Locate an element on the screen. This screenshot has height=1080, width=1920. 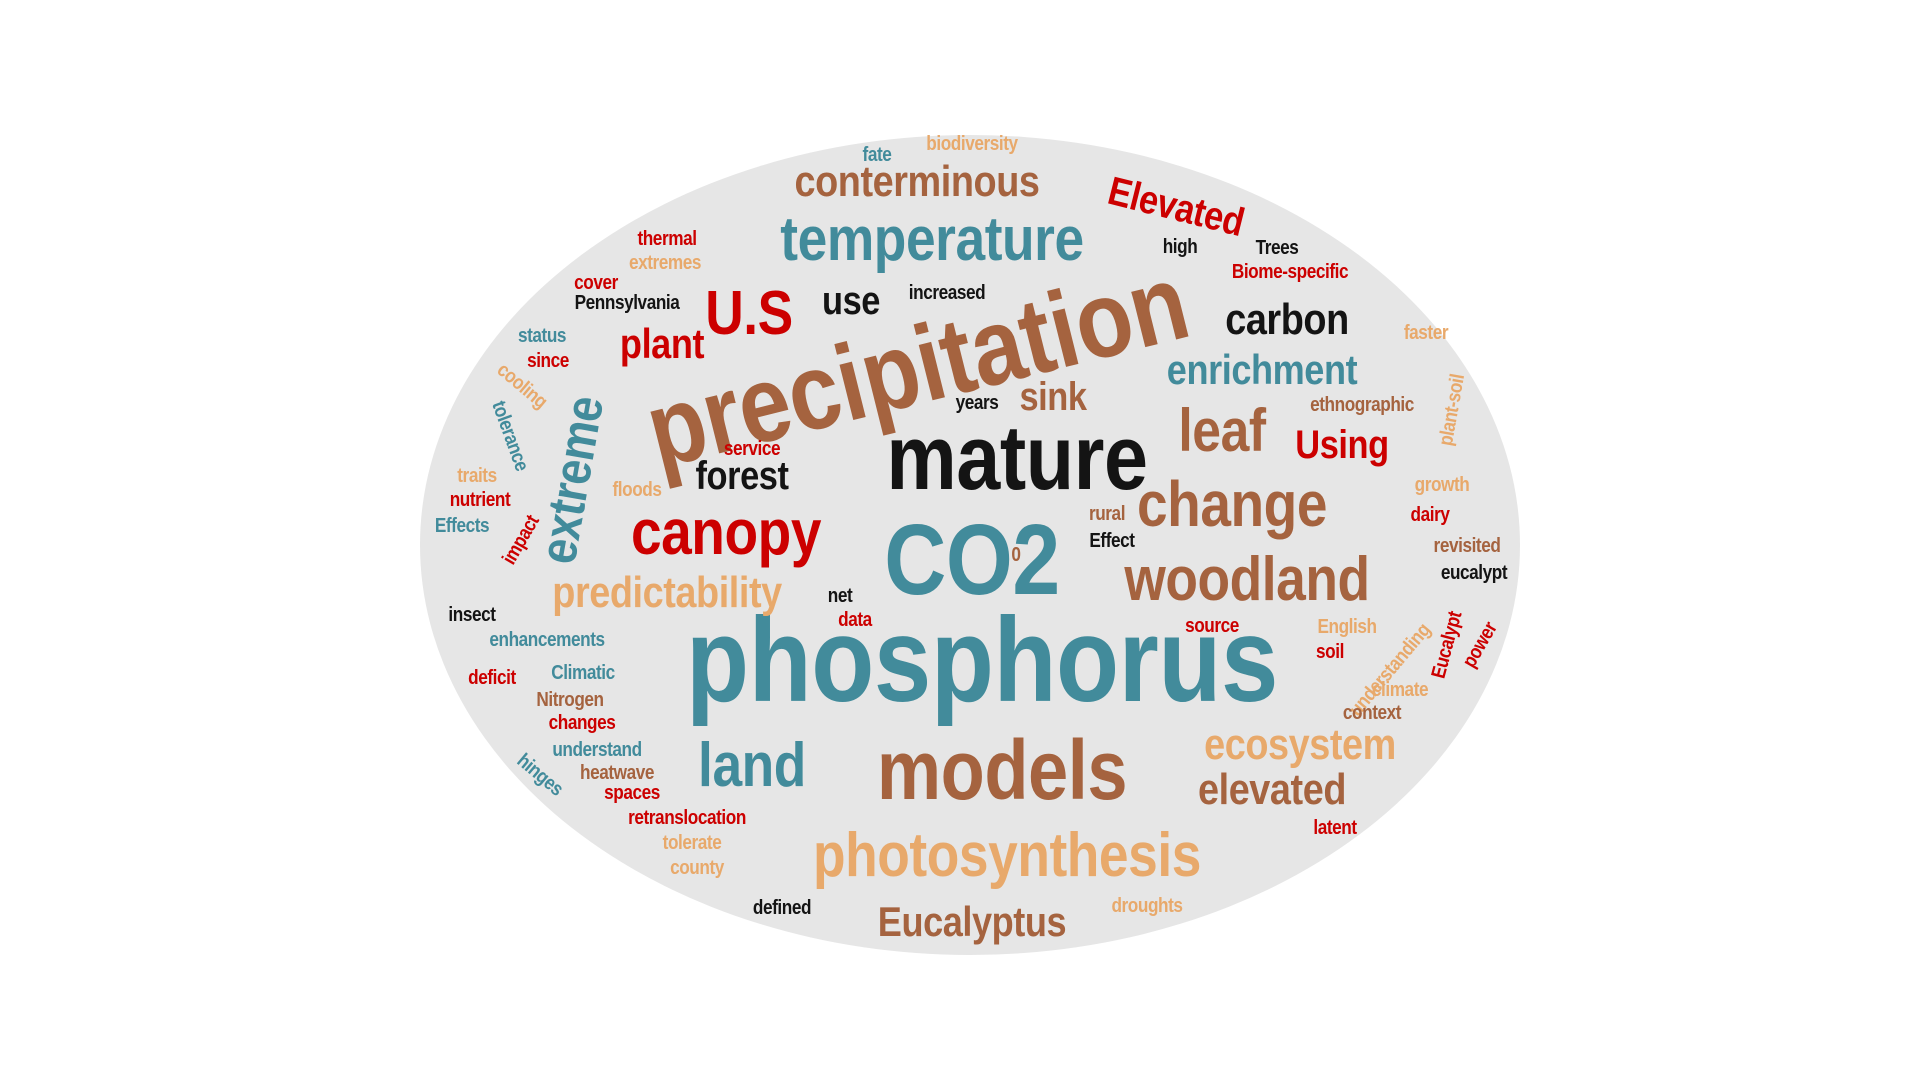
word-forest: forest is located at coordinates (742, 476).